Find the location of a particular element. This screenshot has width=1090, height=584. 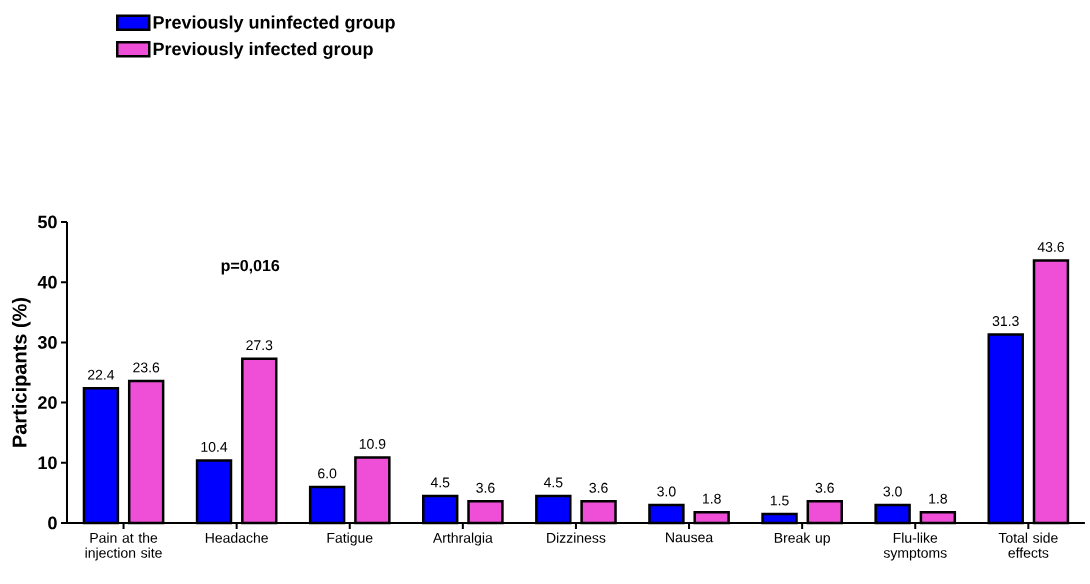

x-tick-label: Flu-like symptoms is located at coordinates (915, 546).